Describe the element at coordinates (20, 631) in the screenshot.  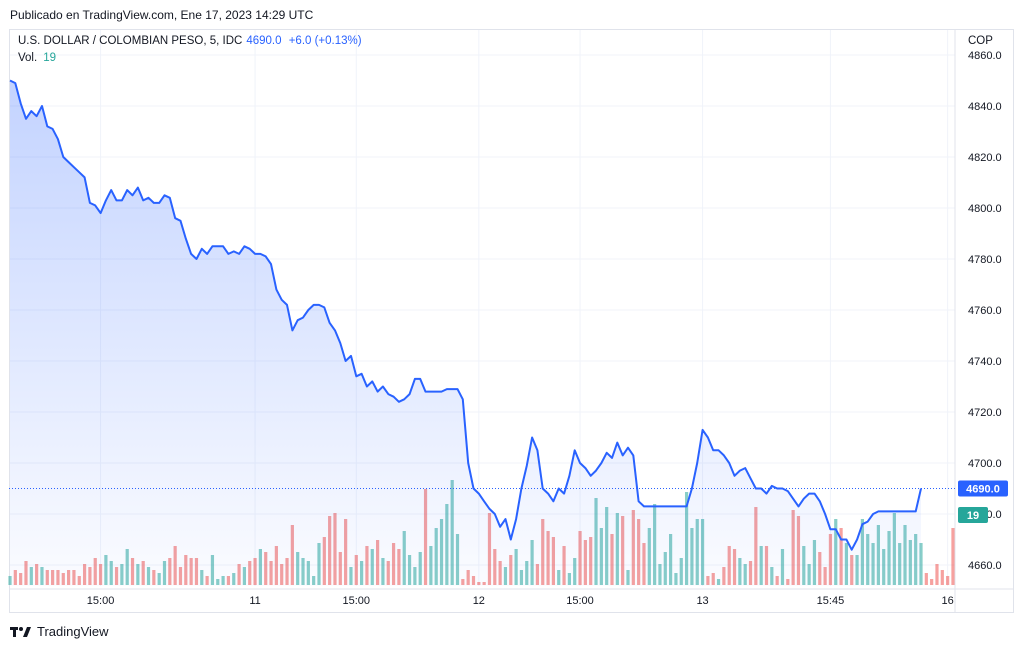
I see `tradingview-logo-icon` at that location.